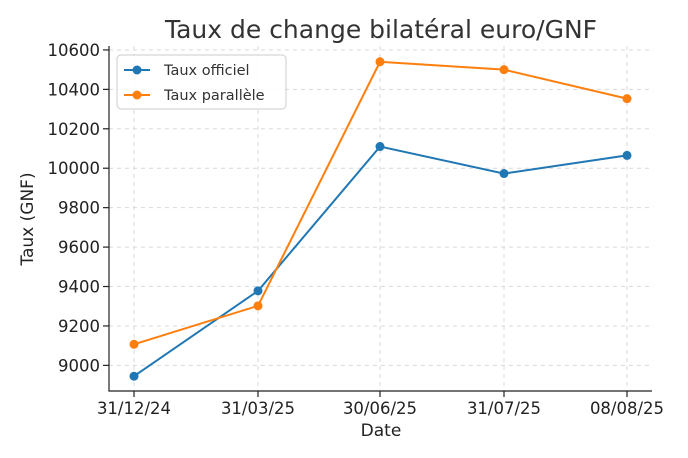 The height and width of the screenshot is (458, 688). I want to click on x-axis-label: Date, so click(381, 431).